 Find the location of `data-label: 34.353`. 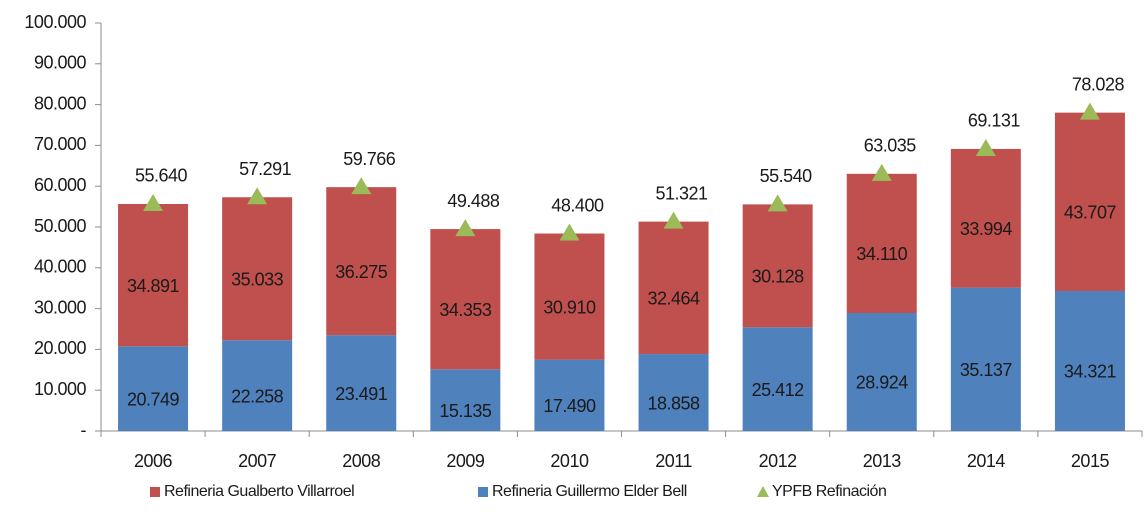

data-label: 34.353 is located at coordinates (465, 310).